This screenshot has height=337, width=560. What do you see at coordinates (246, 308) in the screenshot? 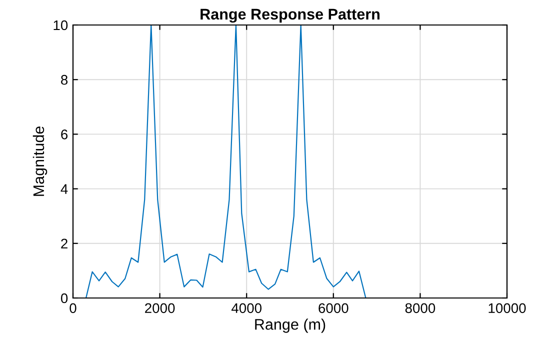
I see `x-tick-label: 4000` at bounding box center [246, 308].